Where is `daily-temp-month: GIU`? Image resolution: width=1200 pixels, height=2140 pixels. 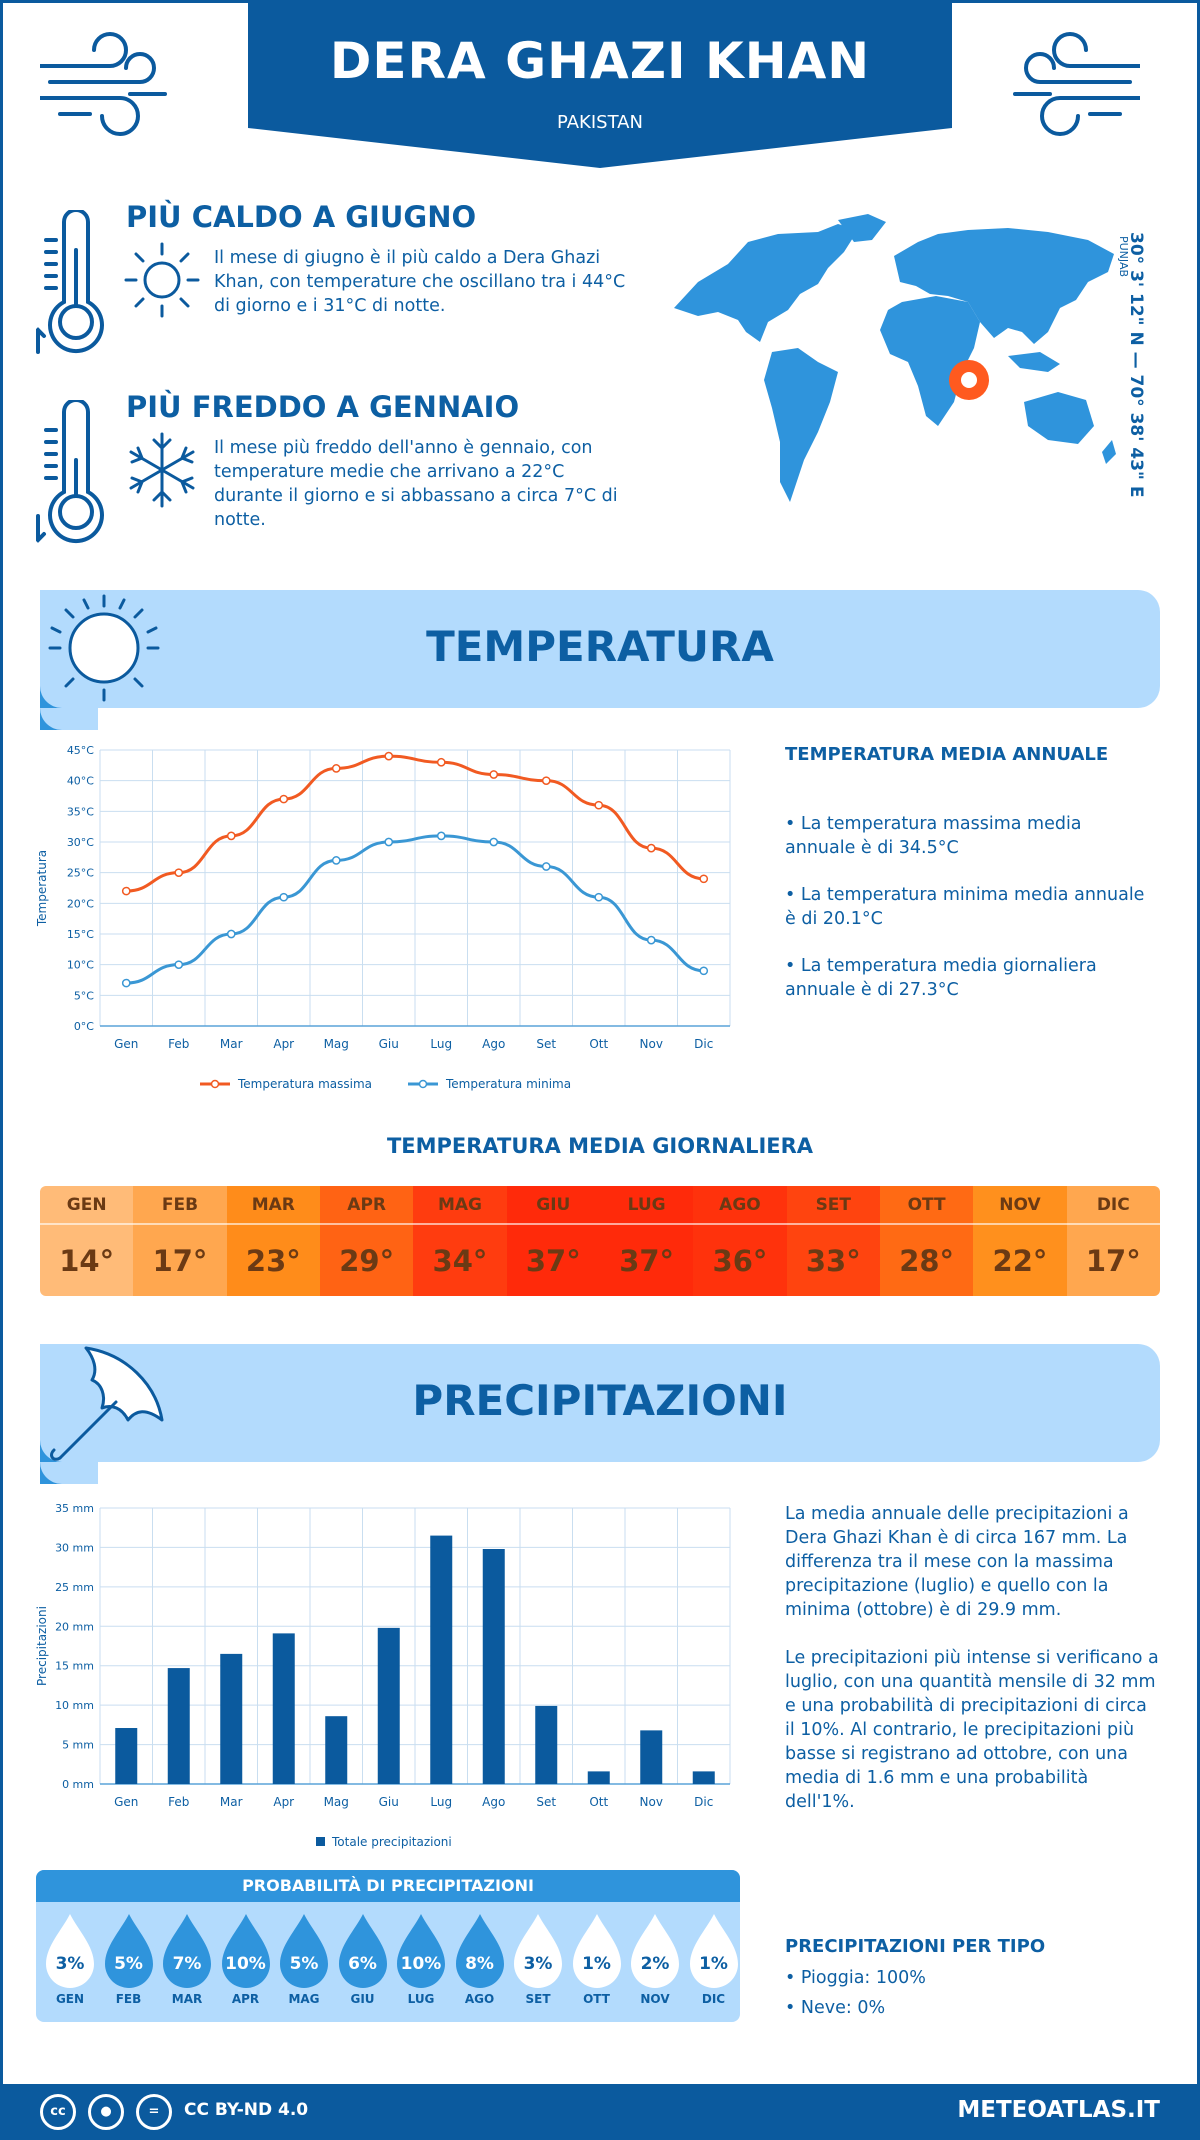 daily-temp-month: GIU is located at coordinates (553, 1205).